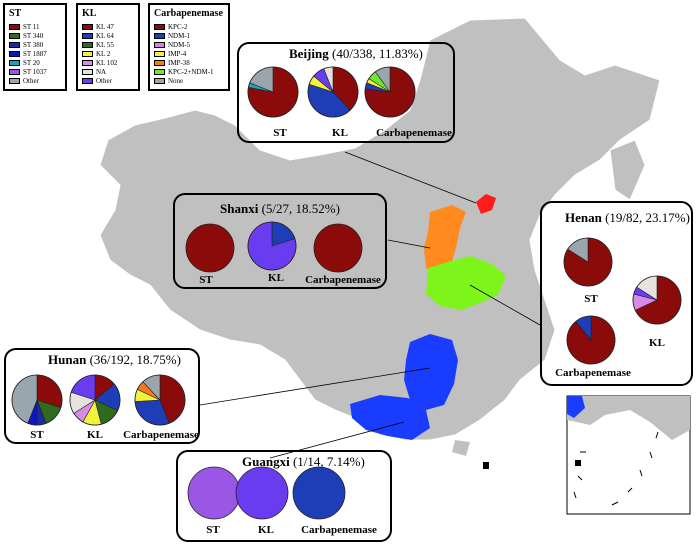 The height and width of the screenshot is (546, 696). Describe the element at coordinates (486, 204) in the screenshot. I see `beijing-region` at that location.